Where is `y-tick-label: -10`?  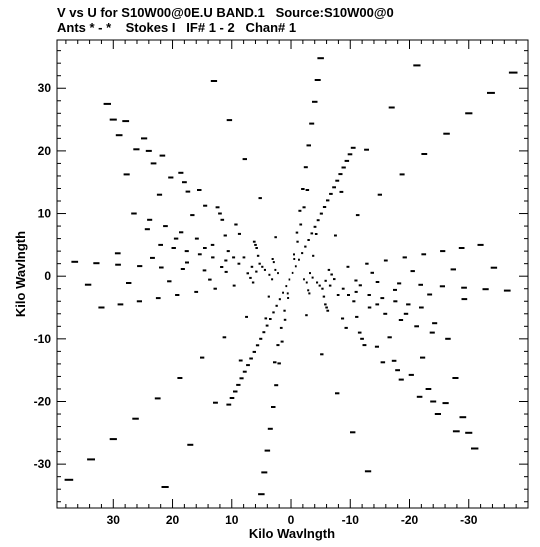 y-tick-label: -10 is located at coordinates (43, 339).